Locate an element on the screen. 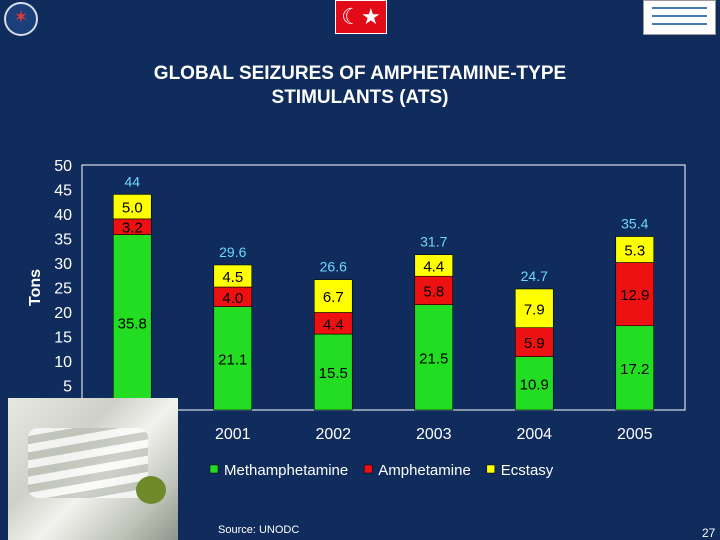 This screenshot has height=540, width=720. y-tick-label: 15 is located at coordinates (63, 338).